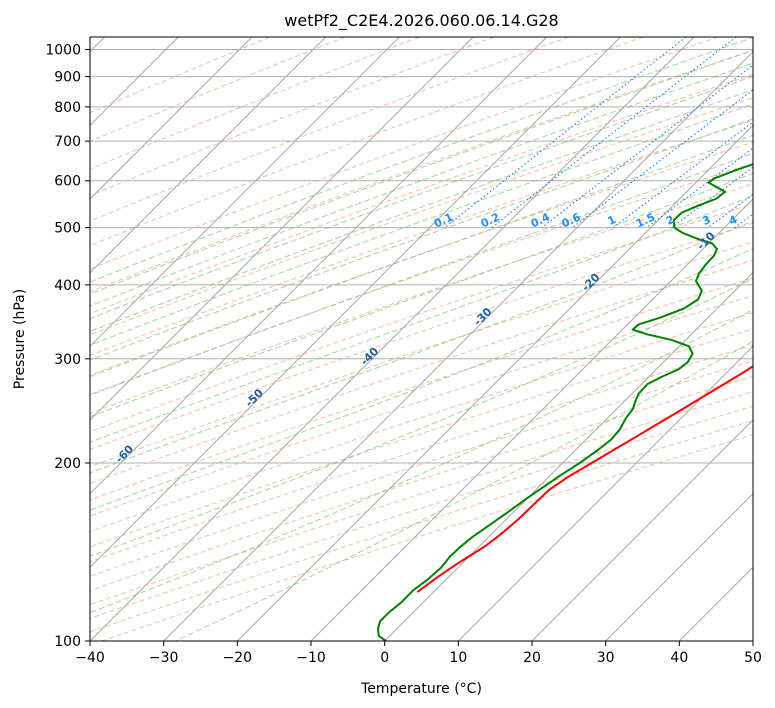 The height and width of the screenshot is (708, 775). What do you see at coordinates (67, 464) in the screenshot?
I see `y-tick-label: 200` at bounding box center [67, 464].